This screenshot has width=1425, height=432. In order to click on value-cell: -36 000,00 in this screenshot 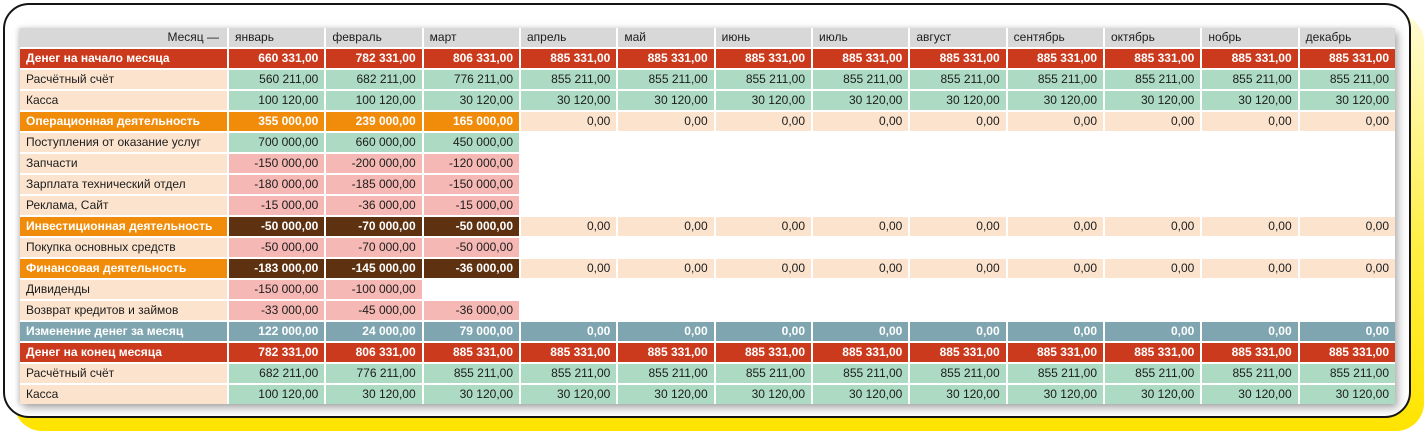, I will do `click(471, 310)`.